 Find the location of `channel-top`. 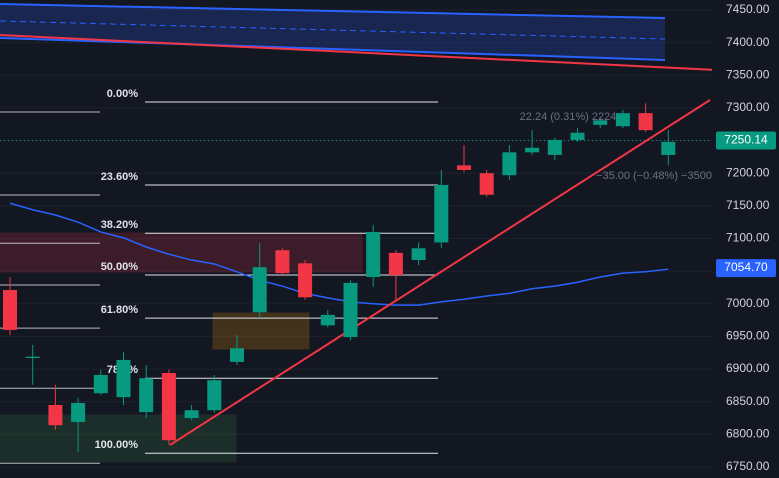

channel-top is located at coordinates (333, 11).